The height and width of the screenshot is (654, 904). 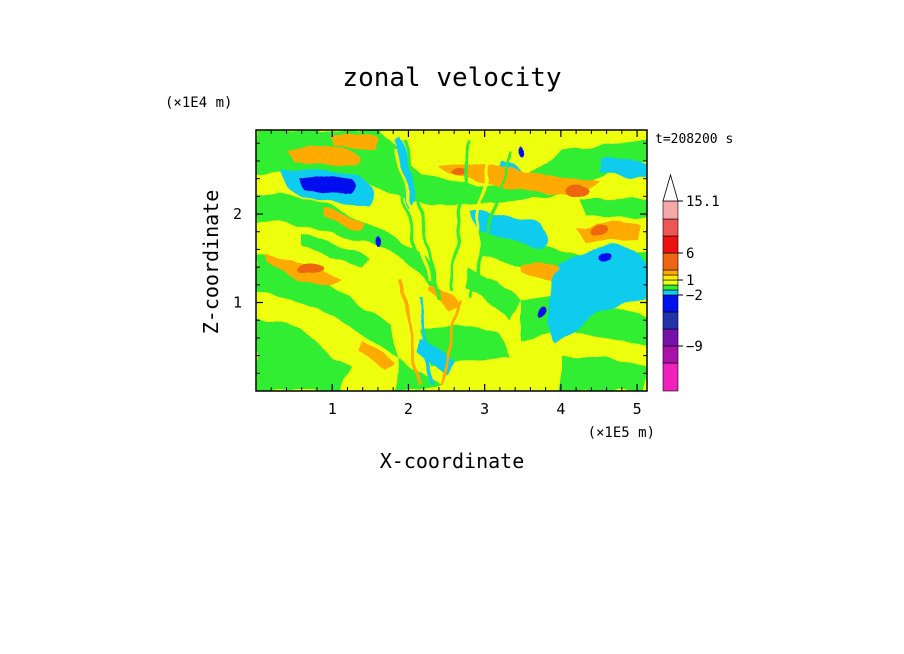 What do you see at coordinates (484, 409) in the screenshot?
I see `x-tick-label: 3` at bounding box center [484, 409].